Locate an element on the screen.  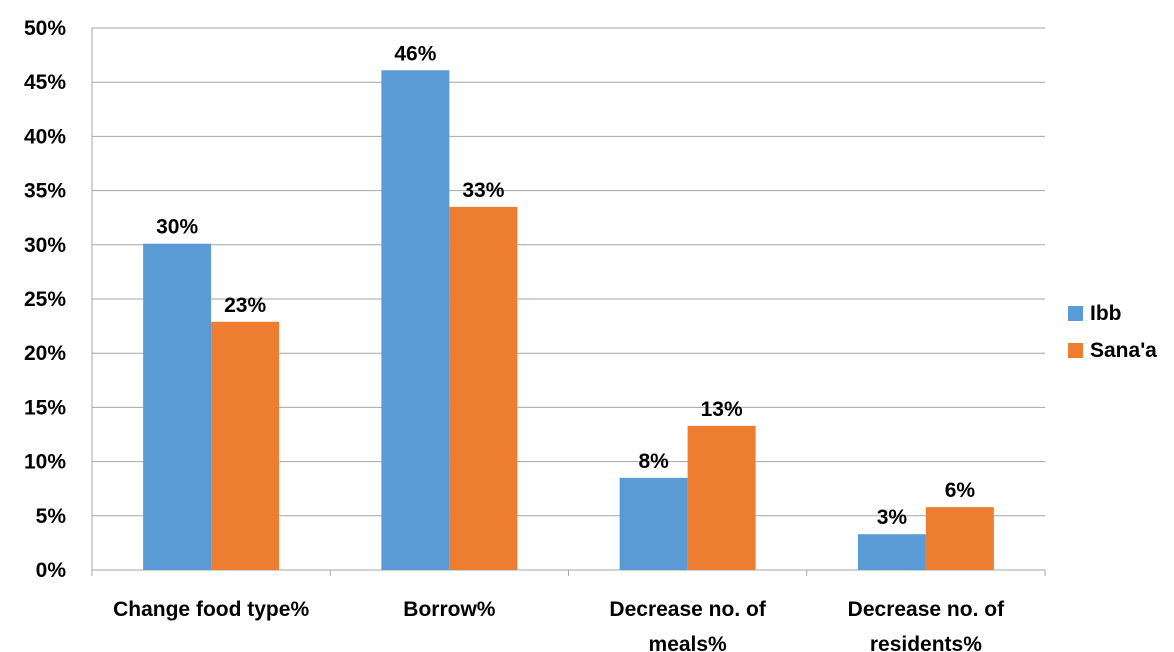
y-tick-label: 15% is located at coordinates (45, 407).